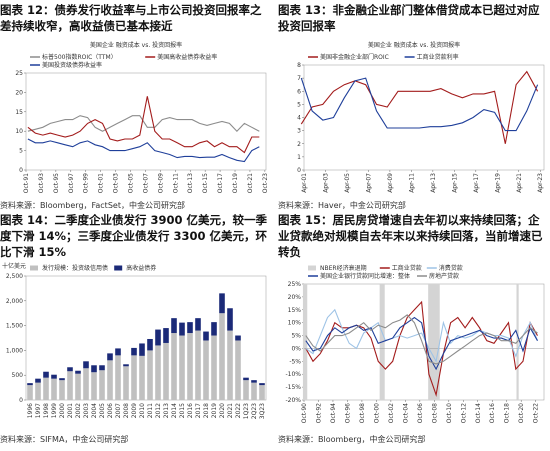 The image size is (550, 451). I want to click on y-tick-label: 2, so click(299, 144).